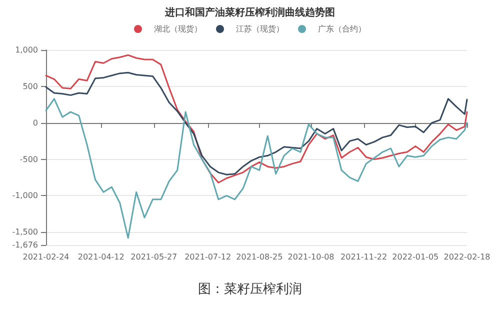 This screenshot has height=320, width=500. Describe the element at coordinates (467, 257) in the screenshot. I see `x-tick-label: 2022-02-18` at that location.